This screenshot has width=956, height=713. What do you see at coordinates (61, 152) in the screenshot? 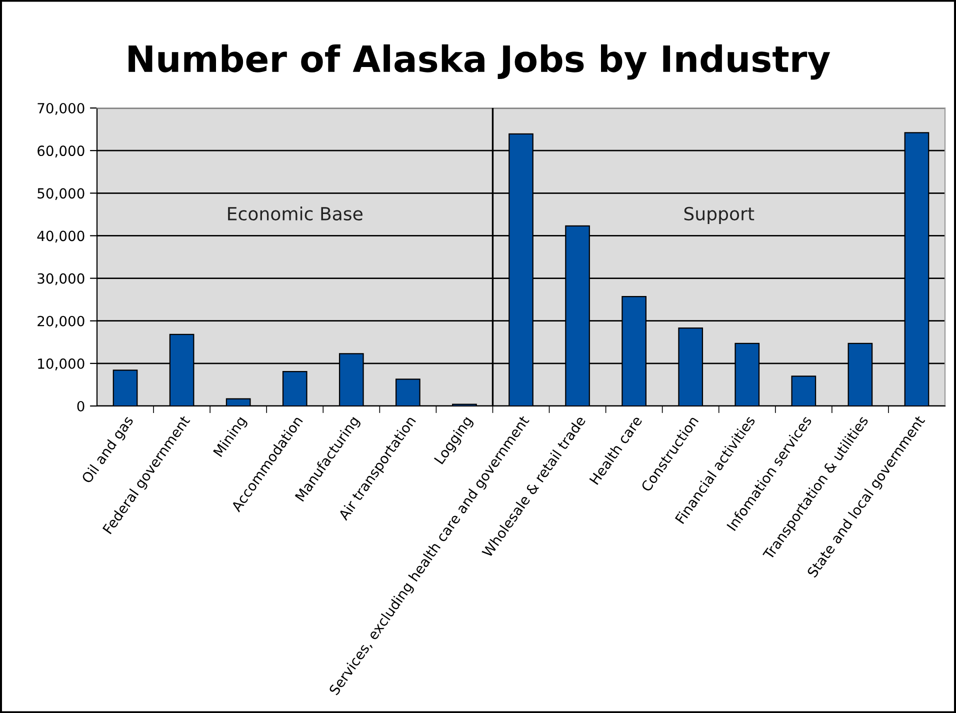
I see `y-tick-label: 60,000` at bounding box center [61, 152].